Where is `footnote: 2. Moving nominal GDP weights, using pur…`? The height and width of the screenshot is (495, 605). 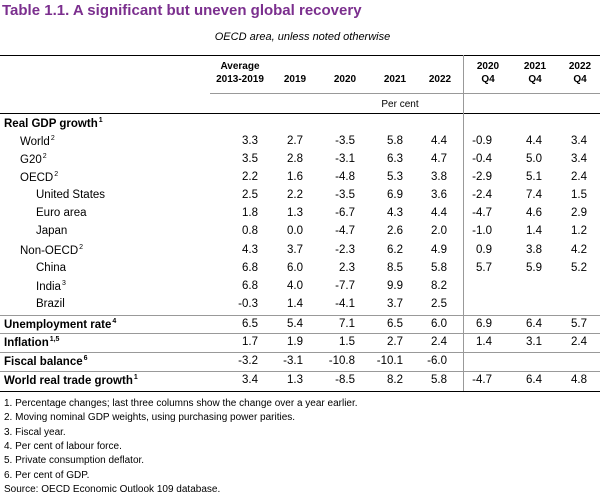
footnote: 2. Moving nominal GDP weights, using pur… is located at coordinates (150, 418).